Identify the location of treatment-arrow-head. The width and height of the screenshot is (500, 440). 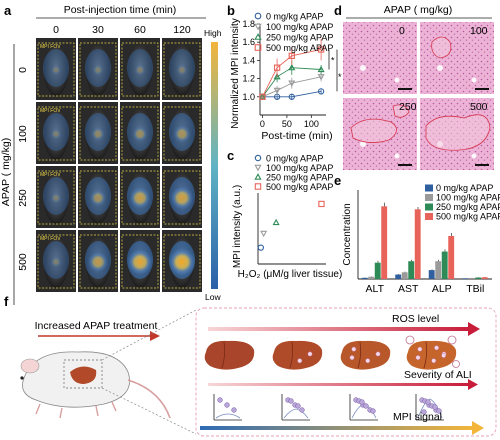
(155, 336).